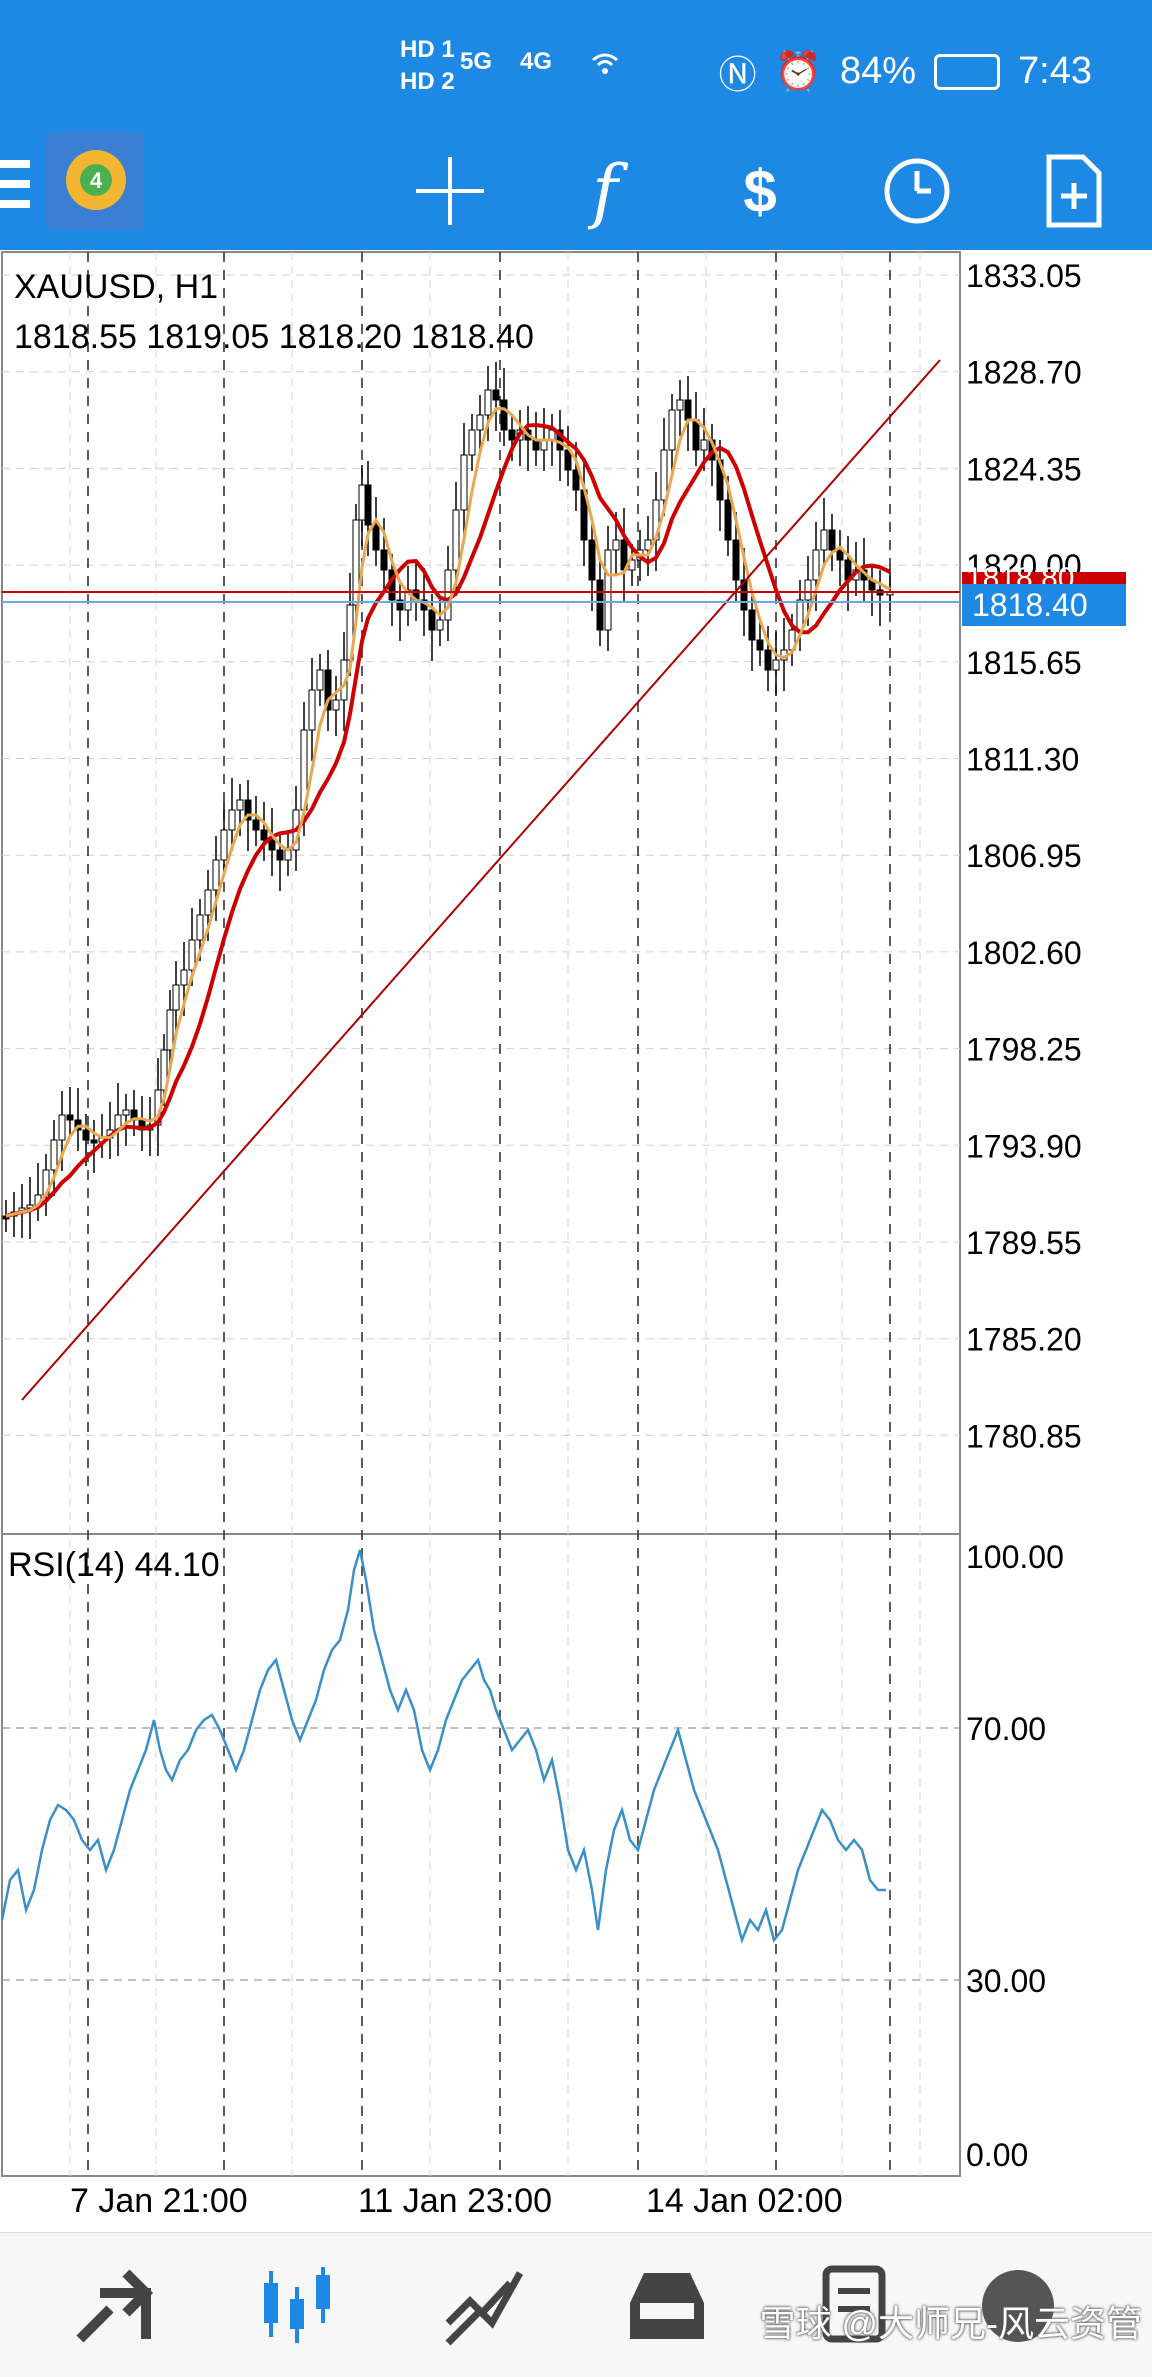  Describe the element at coordinates (95, 181) in the screenshot. I see `mt-logo-icon: 4` at that location.